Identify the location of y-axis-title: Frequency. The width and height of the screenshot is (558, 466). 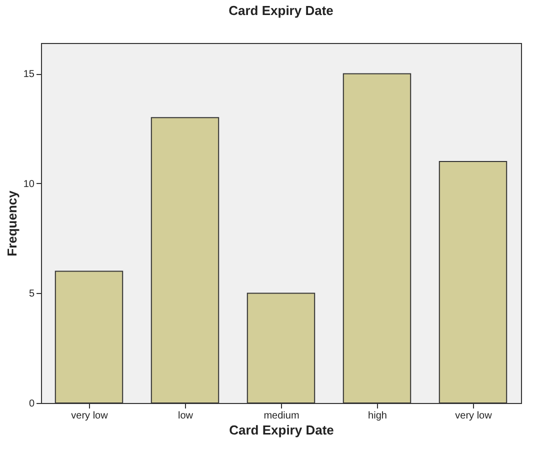
(12, 223).